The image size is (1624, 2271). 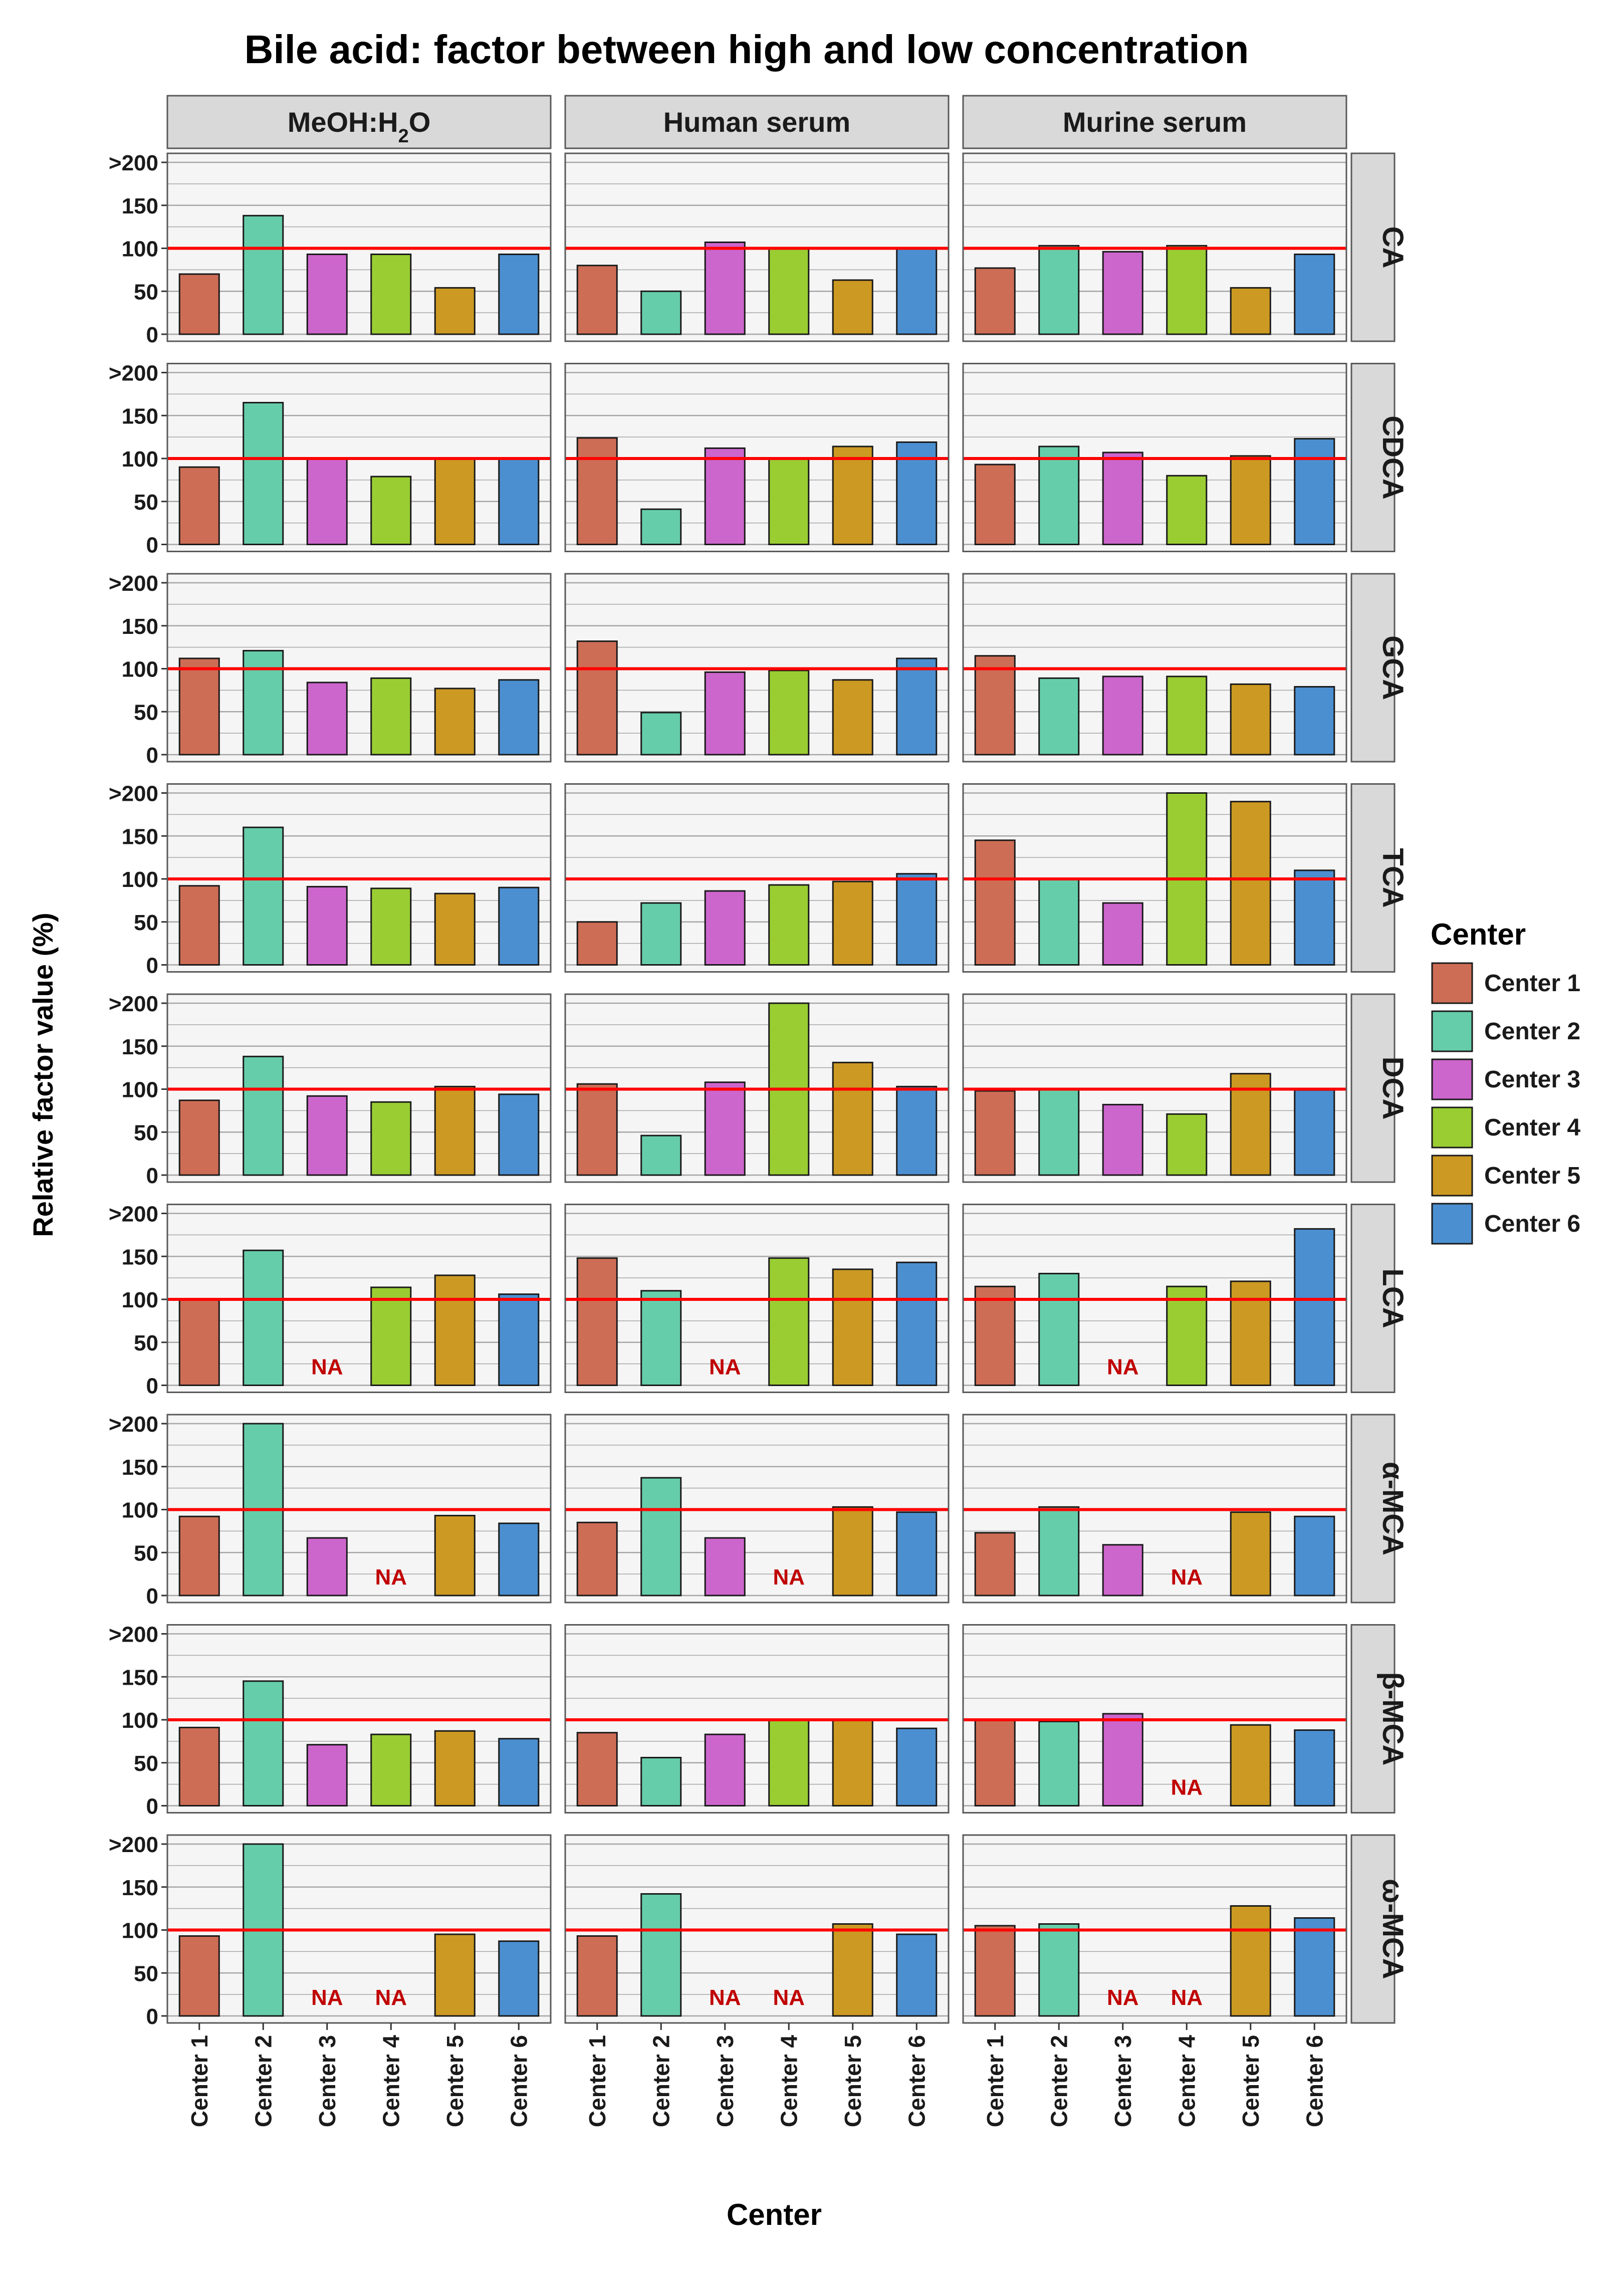 I want to click on column-header-label: Human serum, so click(x=756, y=122).